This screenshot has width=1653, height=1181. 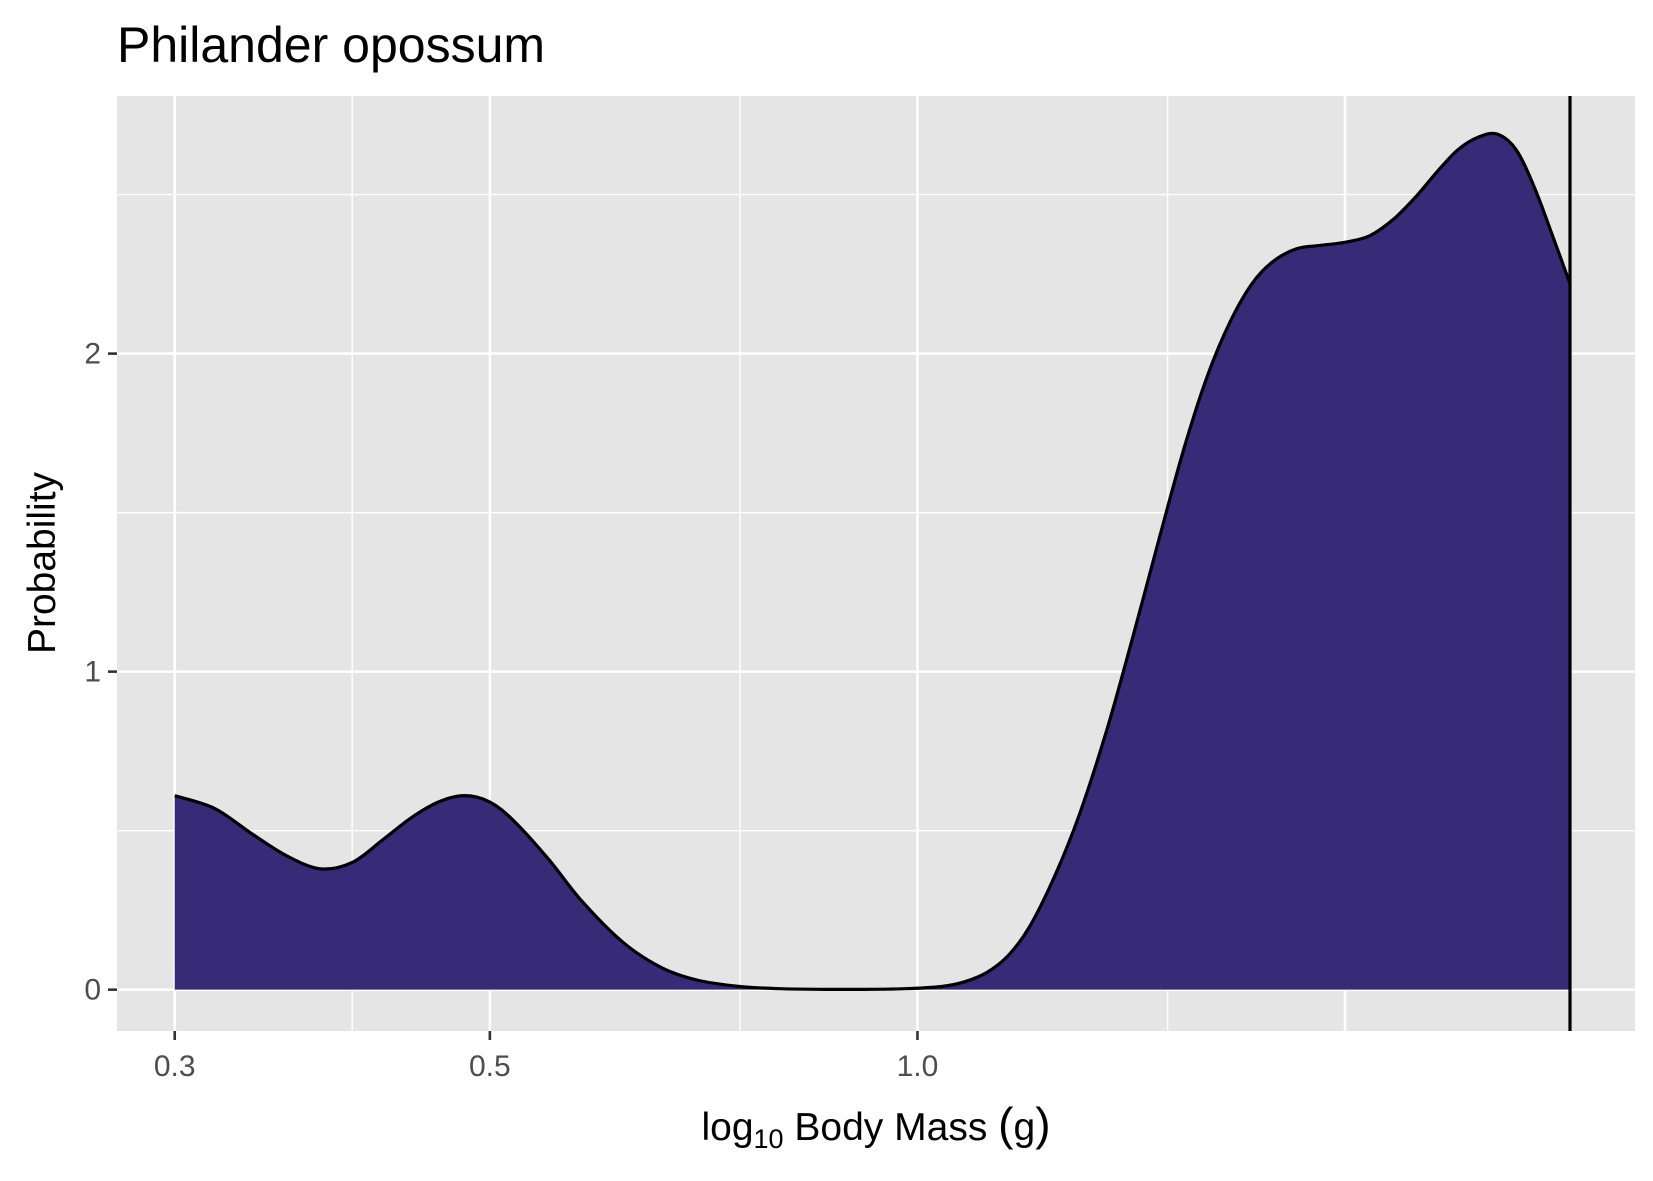 What do you see at coordinates (490, 1066) in the screenshot?
I see `x-tick-label: 0.5` at bounding box center [490, 1066].